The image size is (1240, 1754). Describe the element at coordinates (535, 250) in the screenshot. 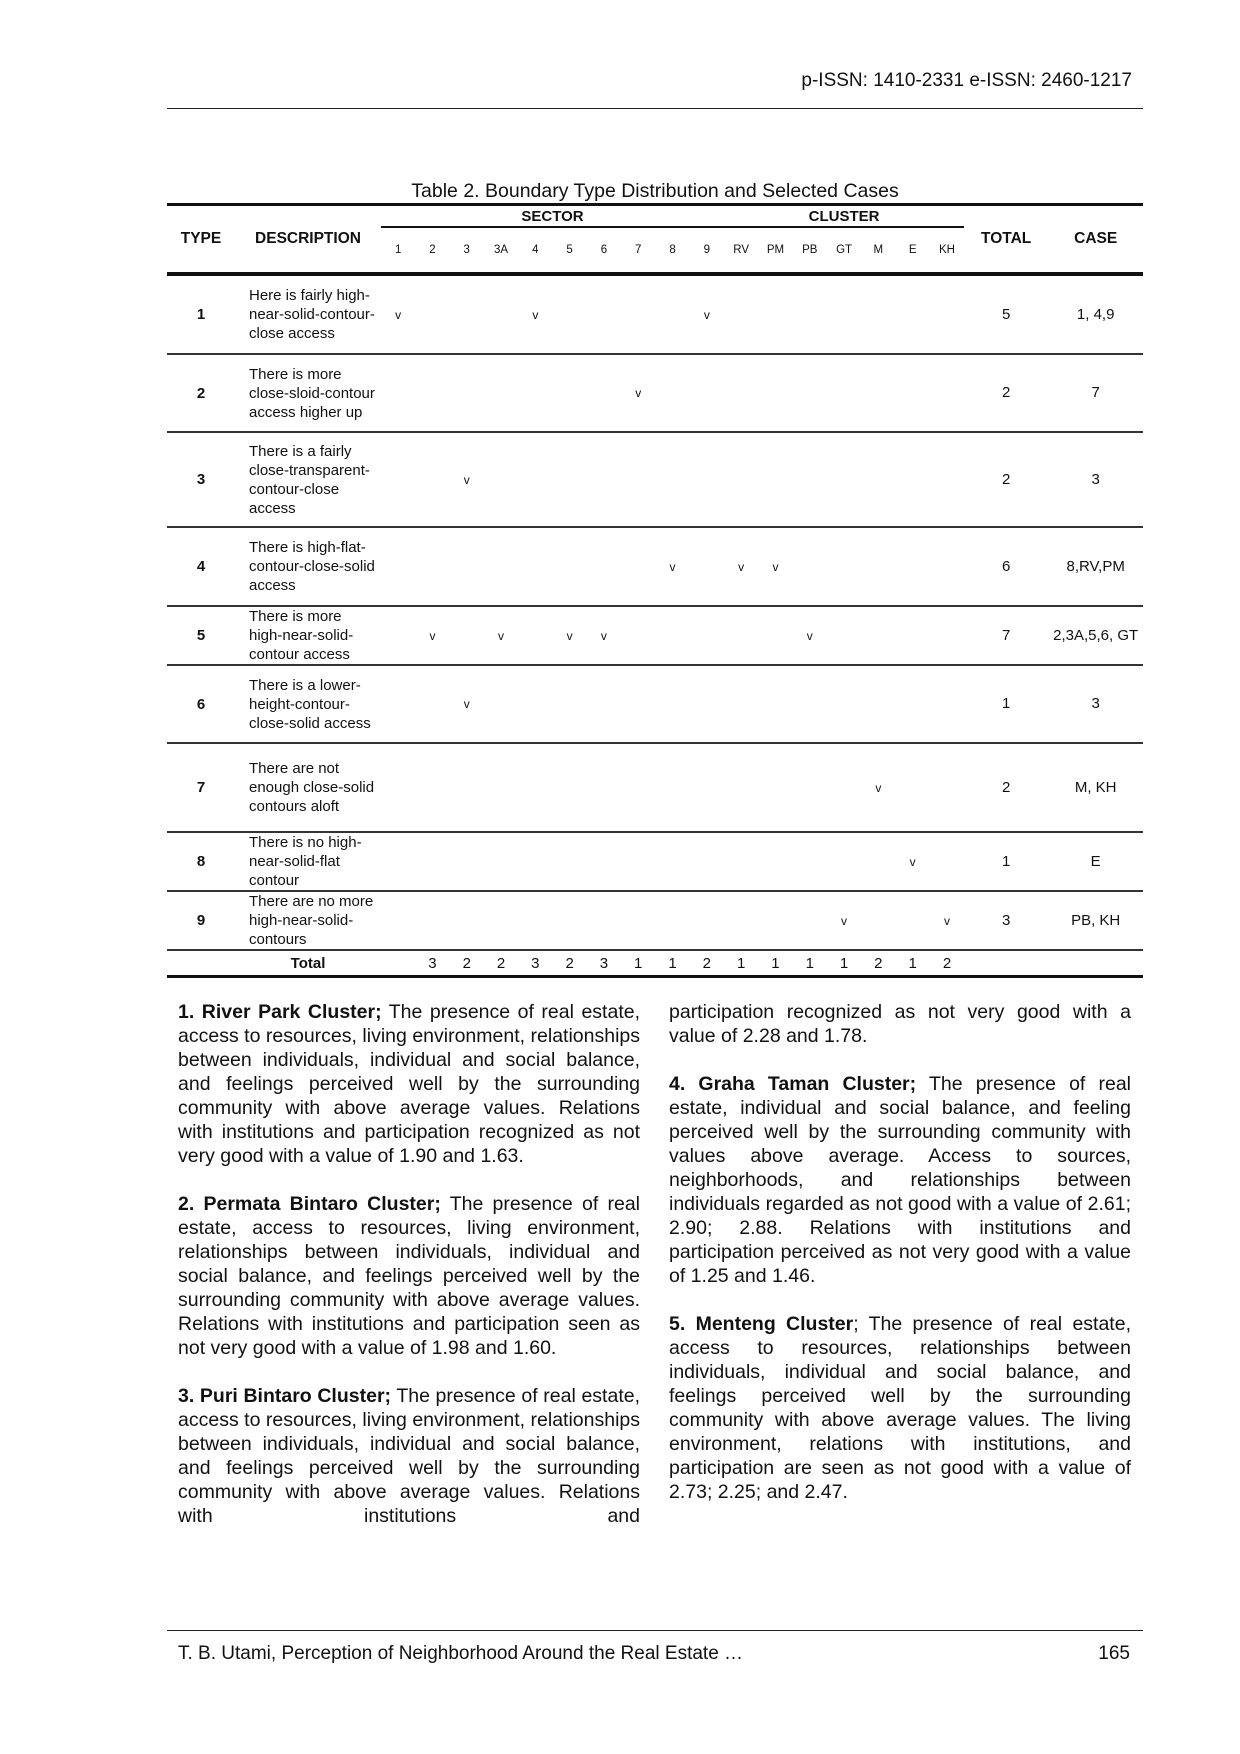

I see `column-label: 4` at that location.